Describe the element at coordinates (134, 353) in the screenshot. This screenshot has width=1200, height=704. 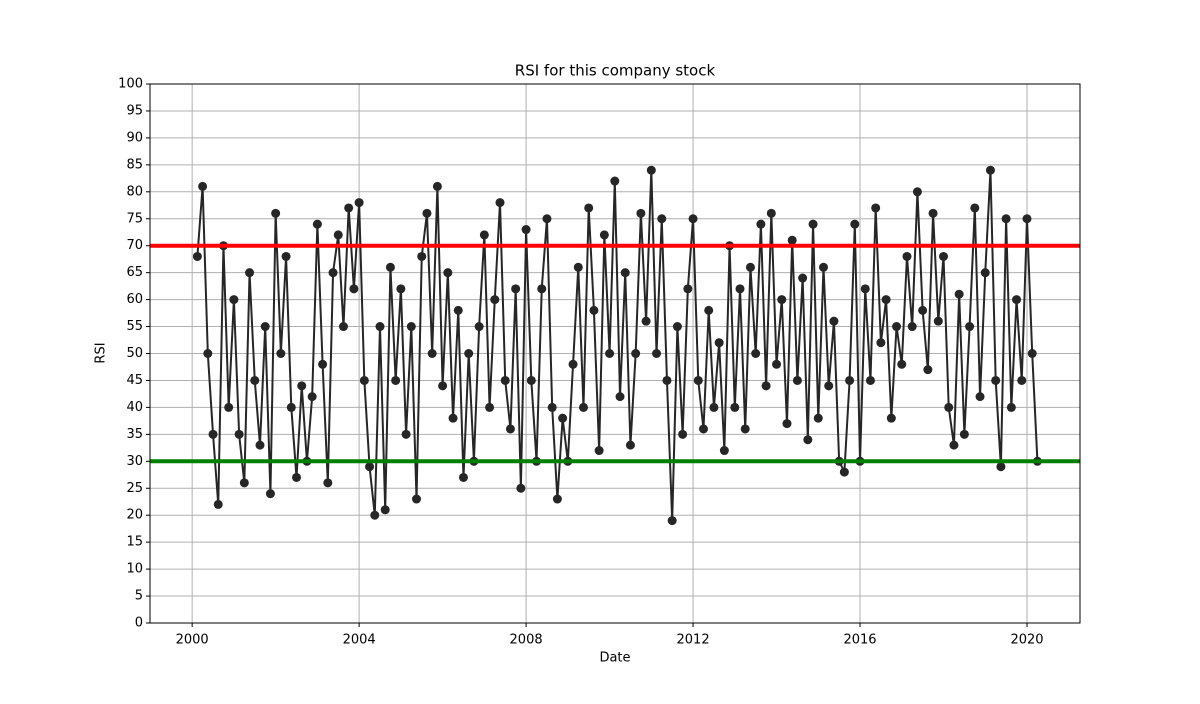
I see `y-tick-label: 50` at that location.